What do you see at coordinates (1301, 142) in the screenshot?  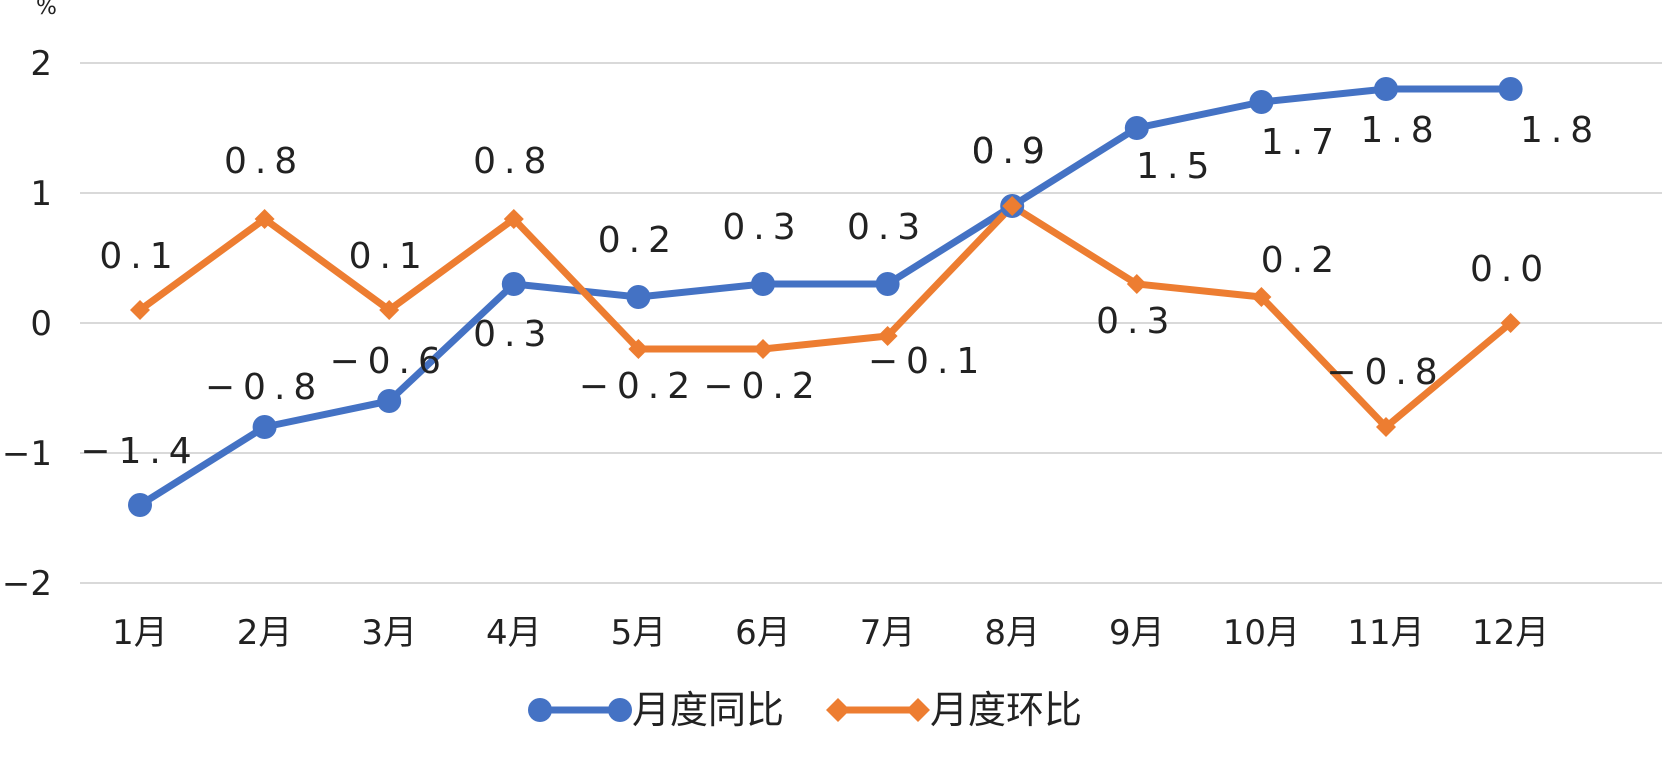 I see `data-label: 1.7` at bounding box center [1301, 142].